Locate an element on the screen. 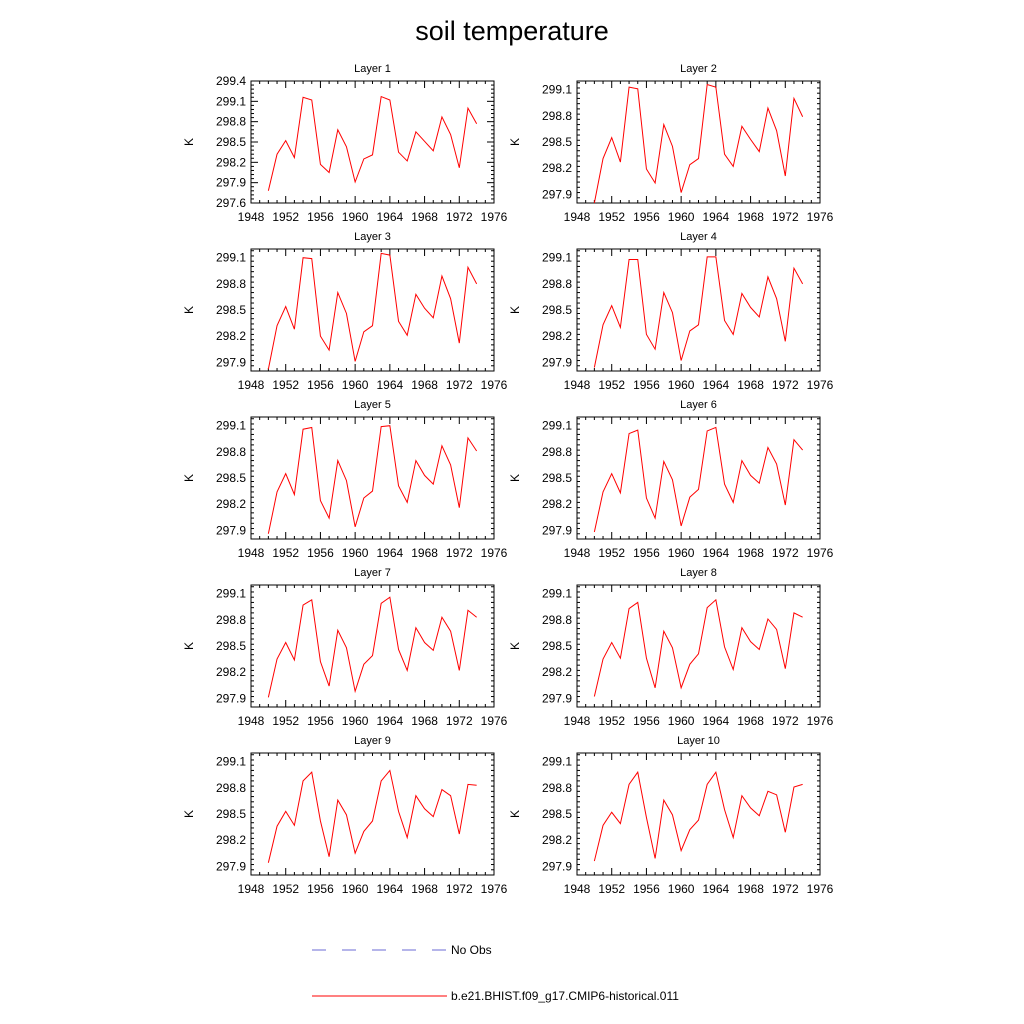 Image resolution: width=1024 pixels, height=1024 pixels. layer-5-y-tick-label: 297.9 is located at coordinates (231, 530).